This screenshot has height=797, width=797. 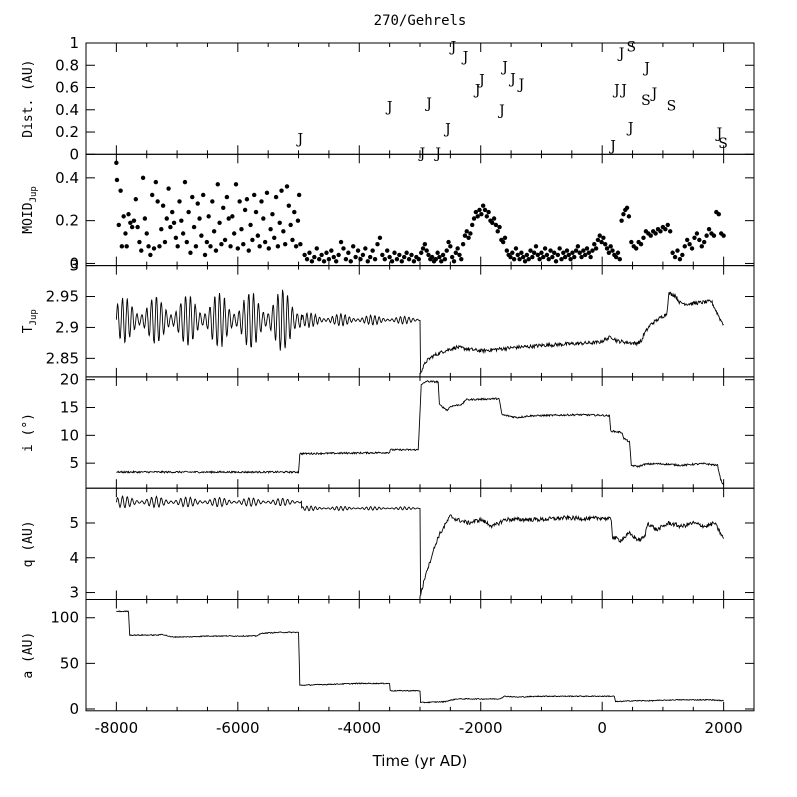 What do you see at coordinates (420, 433) in the screenshot?
I see `series-line-incl` at bounding box center [420, 433].